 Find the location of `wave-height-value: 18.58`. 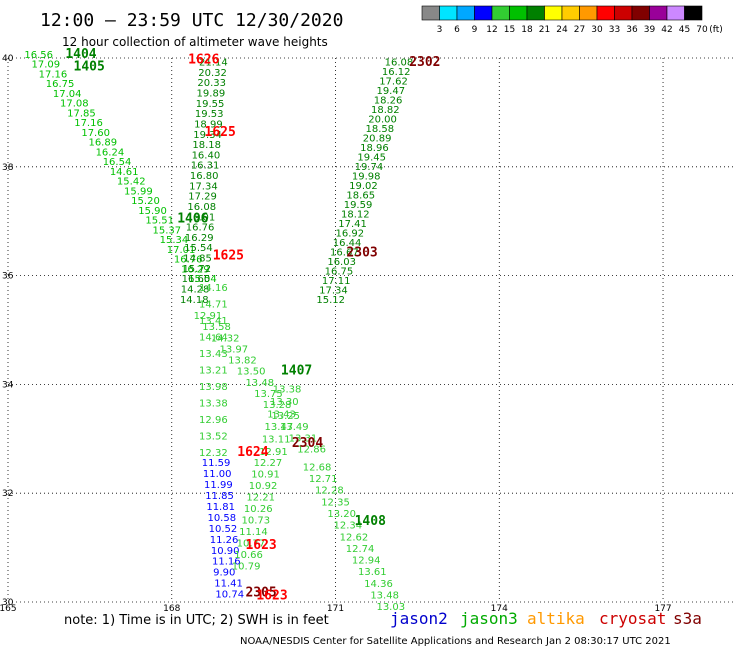

wave-height-value: 18.58 is located at coordinates (380, 129).